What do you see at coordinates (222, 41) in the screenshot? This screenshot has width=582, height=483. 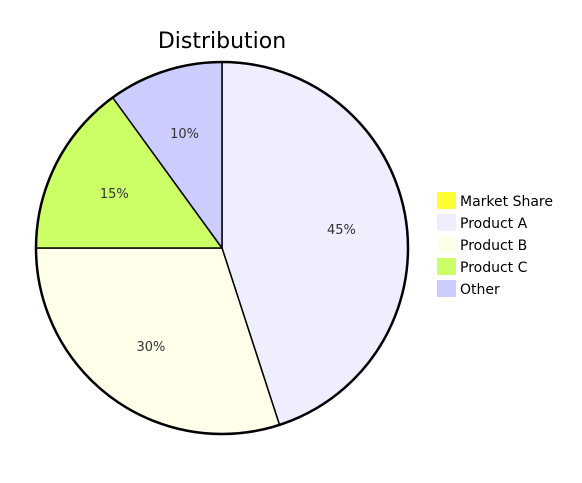 I see `chart-title: Distribution` at bounding box center [222, 41].